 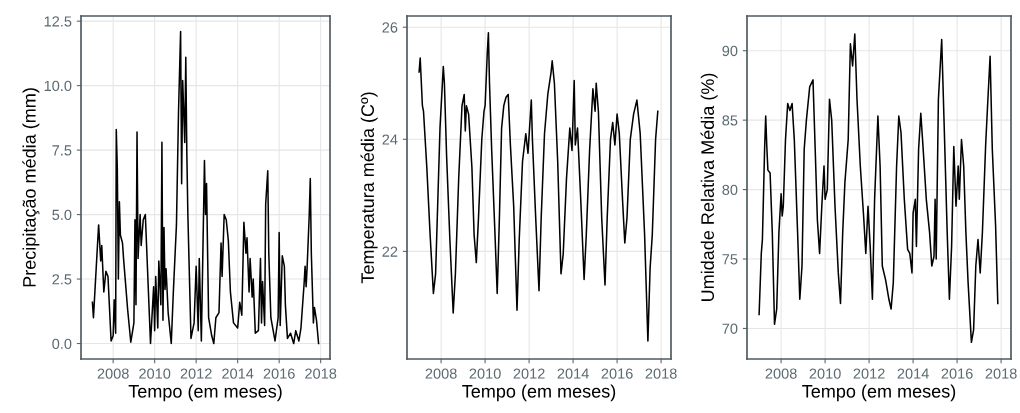 What do you see at coordinates (390, 139) in the screenshot?
I see `y-tick-label: 24` at bounding box center [390, 139].